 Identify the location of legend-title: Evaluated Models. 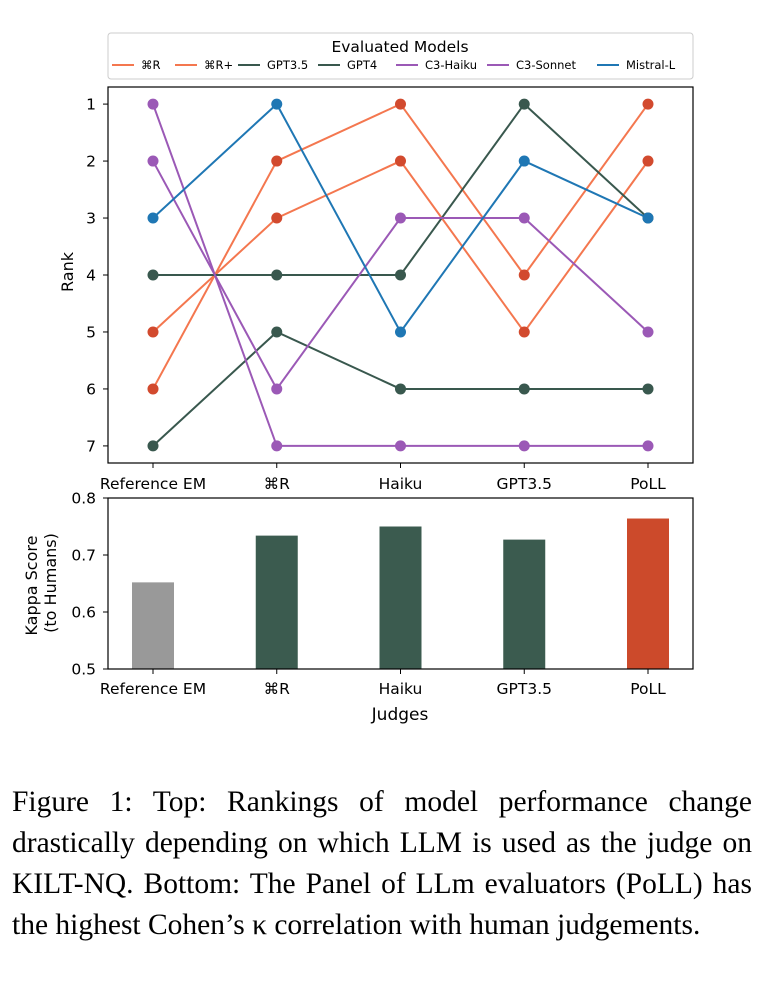
(399, 47).